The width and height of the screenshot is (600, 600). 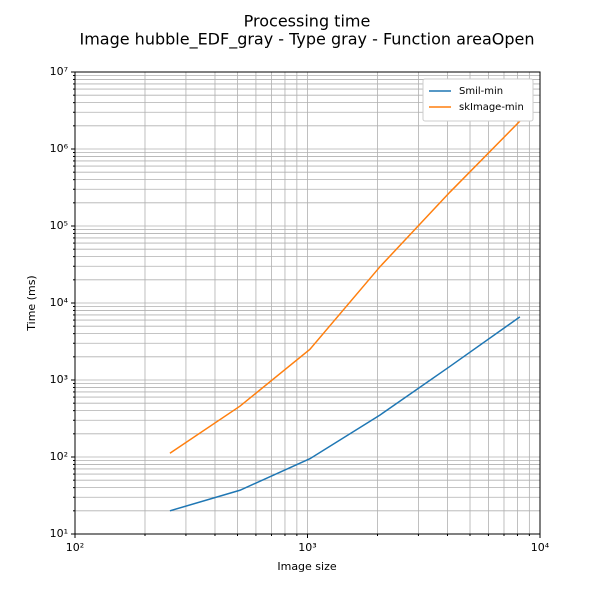 What do you see at coordinates (59, 148) in the screenshot?
I see `y-tick-label: 10⁶` at bounding box center [59, 148].